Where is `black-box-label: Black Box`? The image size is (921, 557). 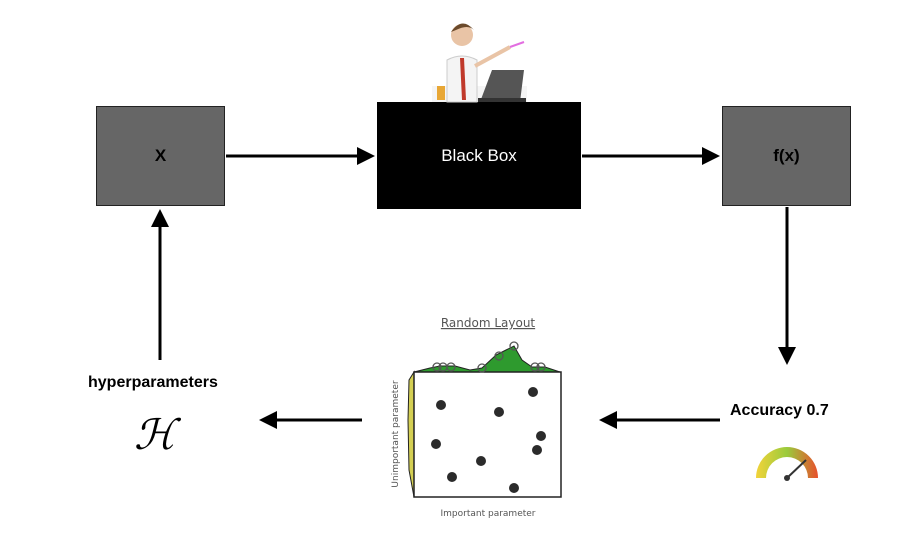
black-box-label: Black Box is located at coordinates (479, 155).